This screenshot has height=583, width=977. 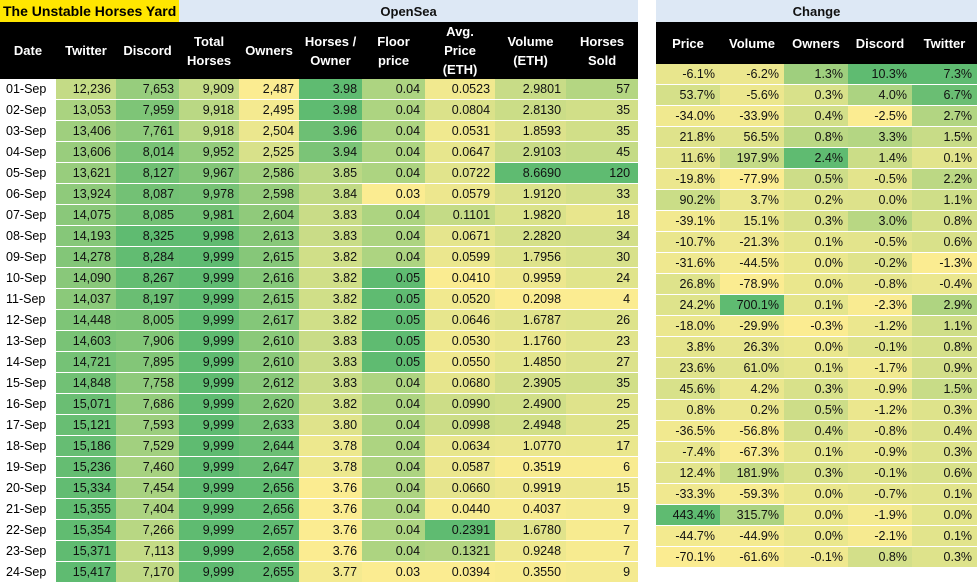 I want to click on cell-twitter: 13,053, so click(x=86, y=110).